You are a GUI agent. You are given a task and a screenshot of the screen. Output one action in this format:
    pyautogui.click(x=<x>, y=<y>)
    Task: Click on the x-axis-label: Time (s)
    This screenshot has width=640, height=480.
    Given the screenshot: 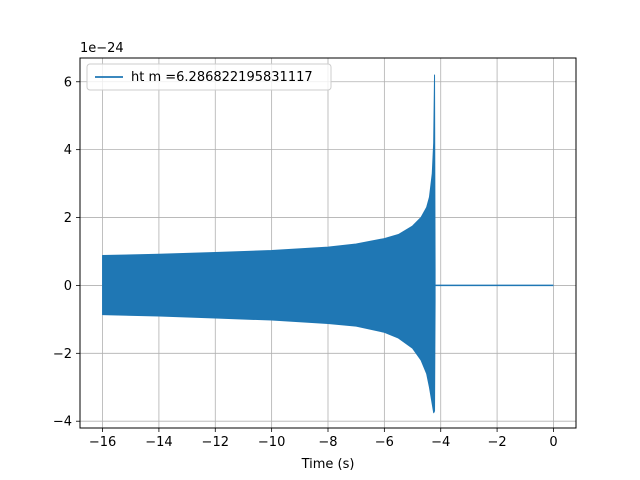 What is the action you would take?
    pyautogui.click(x=328, y=464)
    